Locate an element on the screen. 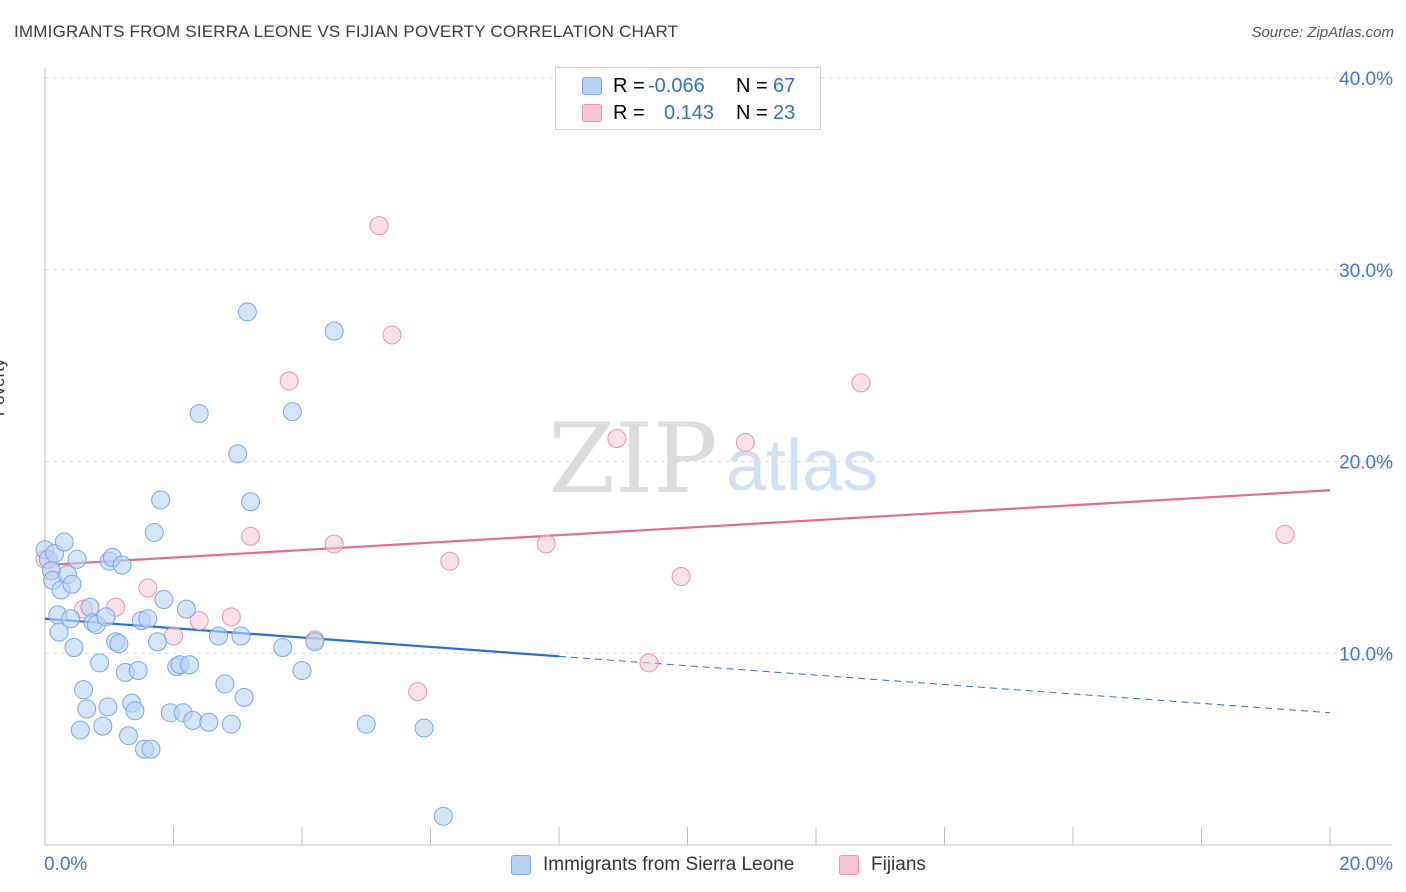  legend-swatch-pink is located at coordinates (592, 113).